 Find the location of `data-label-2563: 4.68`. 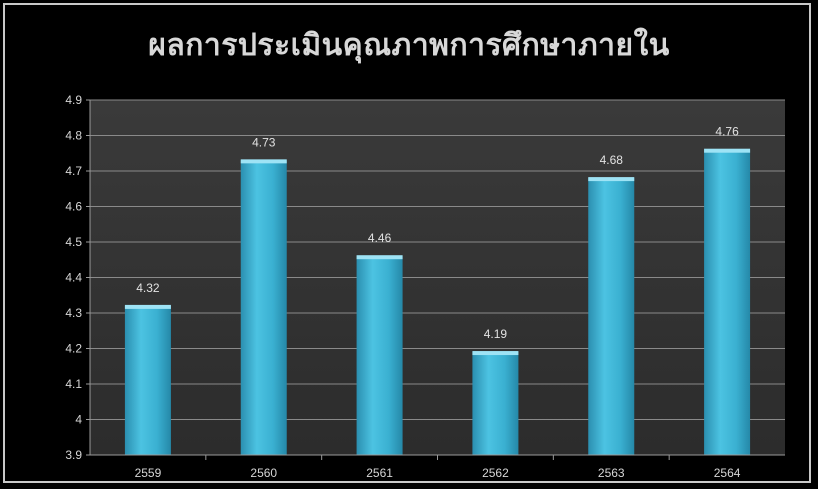

data-label-2563: 4.68 is located at coordinates (612, 160).